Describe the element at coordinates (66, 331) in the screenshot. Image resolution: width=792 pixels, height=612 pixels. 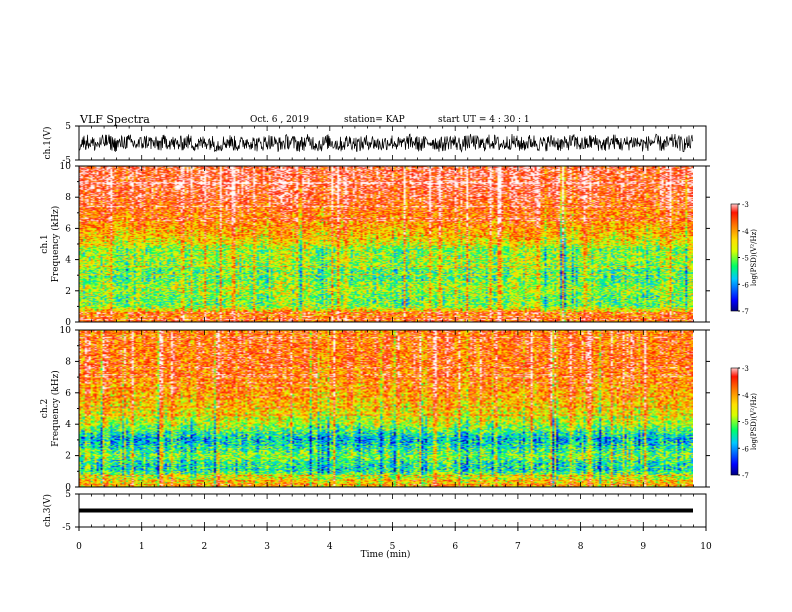
I see `spectrogram-ch2-ytick-label: 10` at that location.